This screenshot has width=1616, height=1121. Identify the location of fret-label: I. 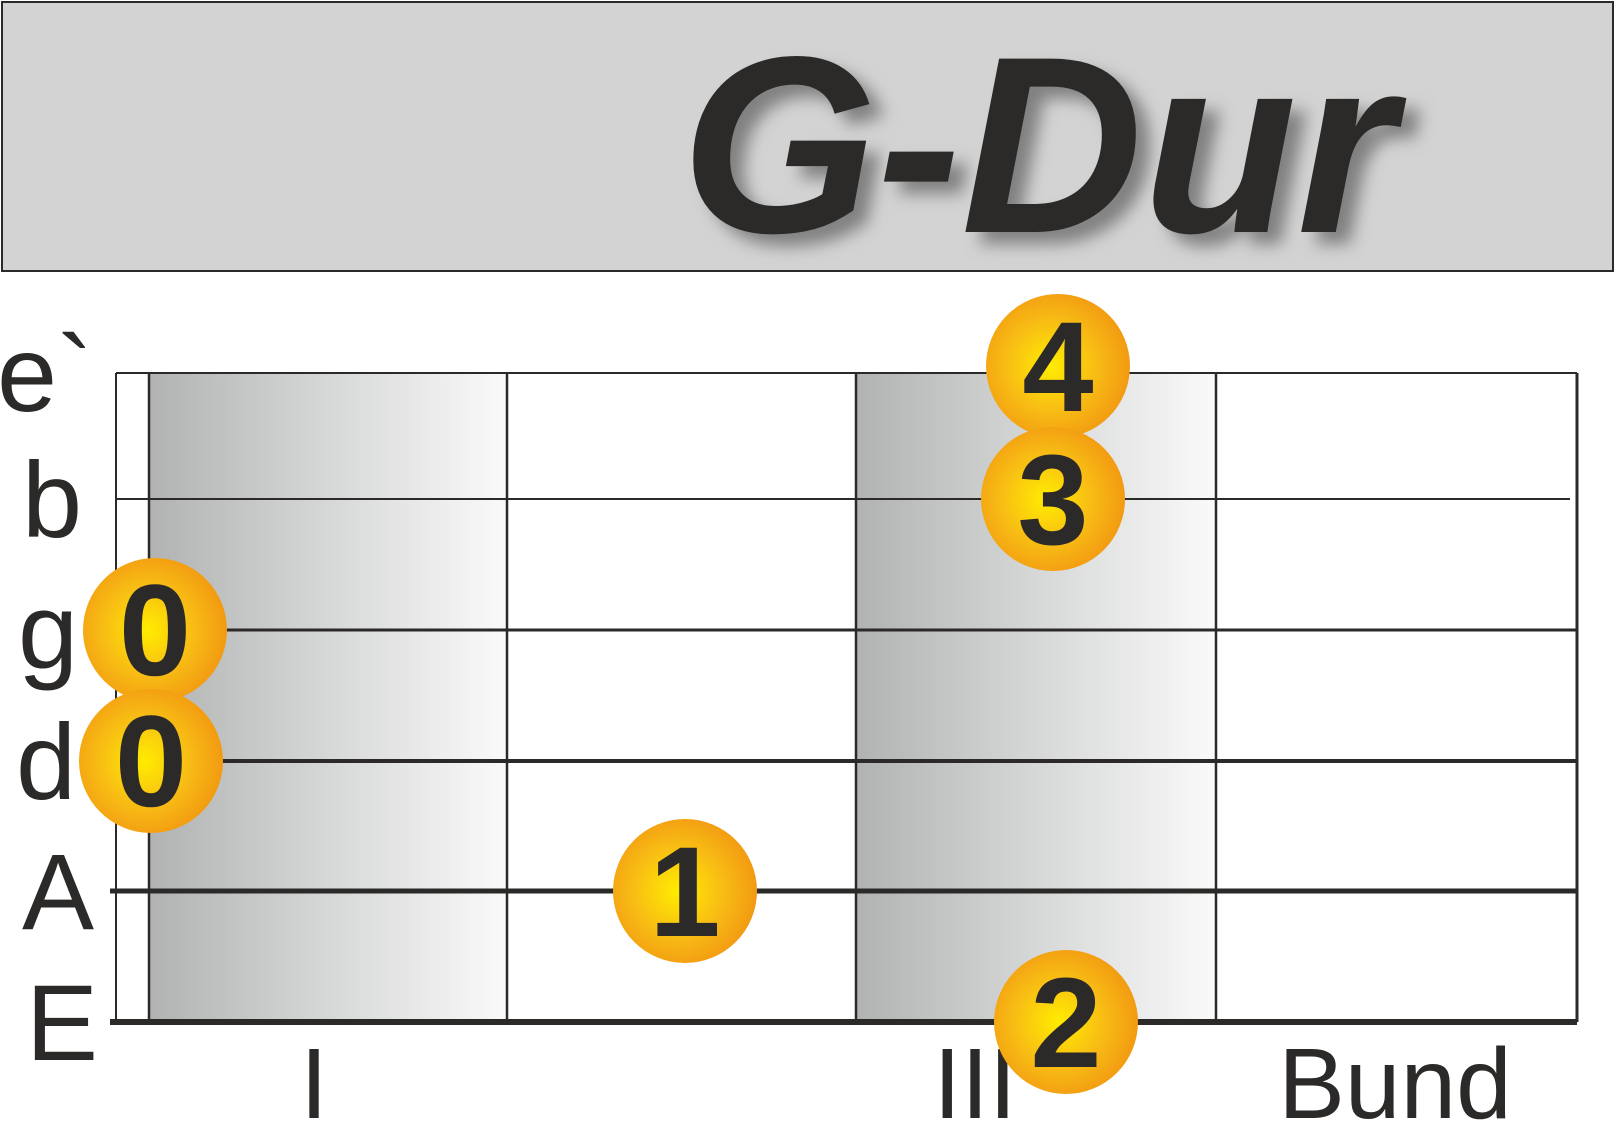
(314, 1074).